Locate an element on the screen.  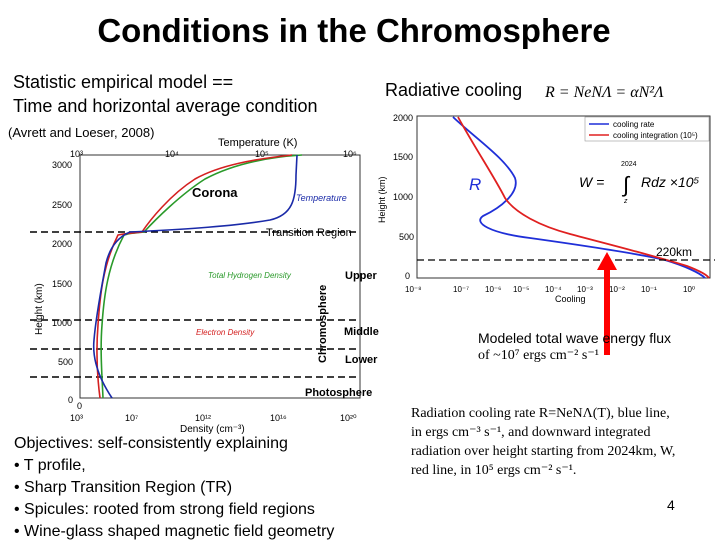
cooling-y-tick: 2000 is located at coordinates (403, 118).